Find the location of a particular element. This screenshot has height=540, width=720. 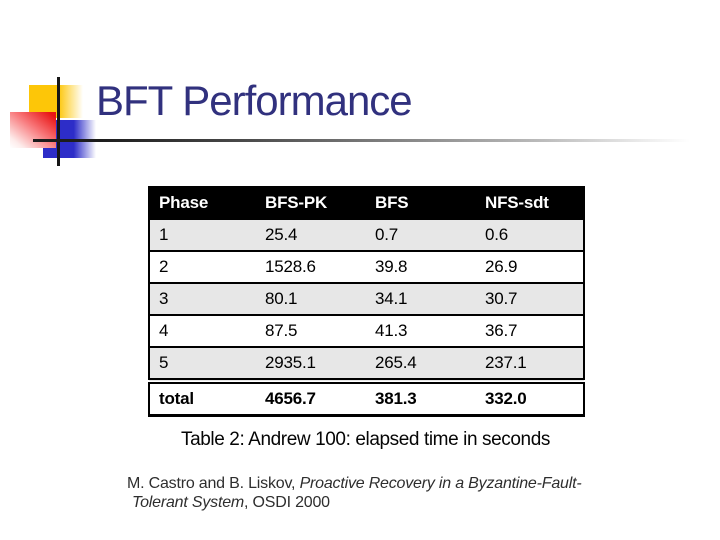

title-underline-rule is located at coordinates (361, 140).